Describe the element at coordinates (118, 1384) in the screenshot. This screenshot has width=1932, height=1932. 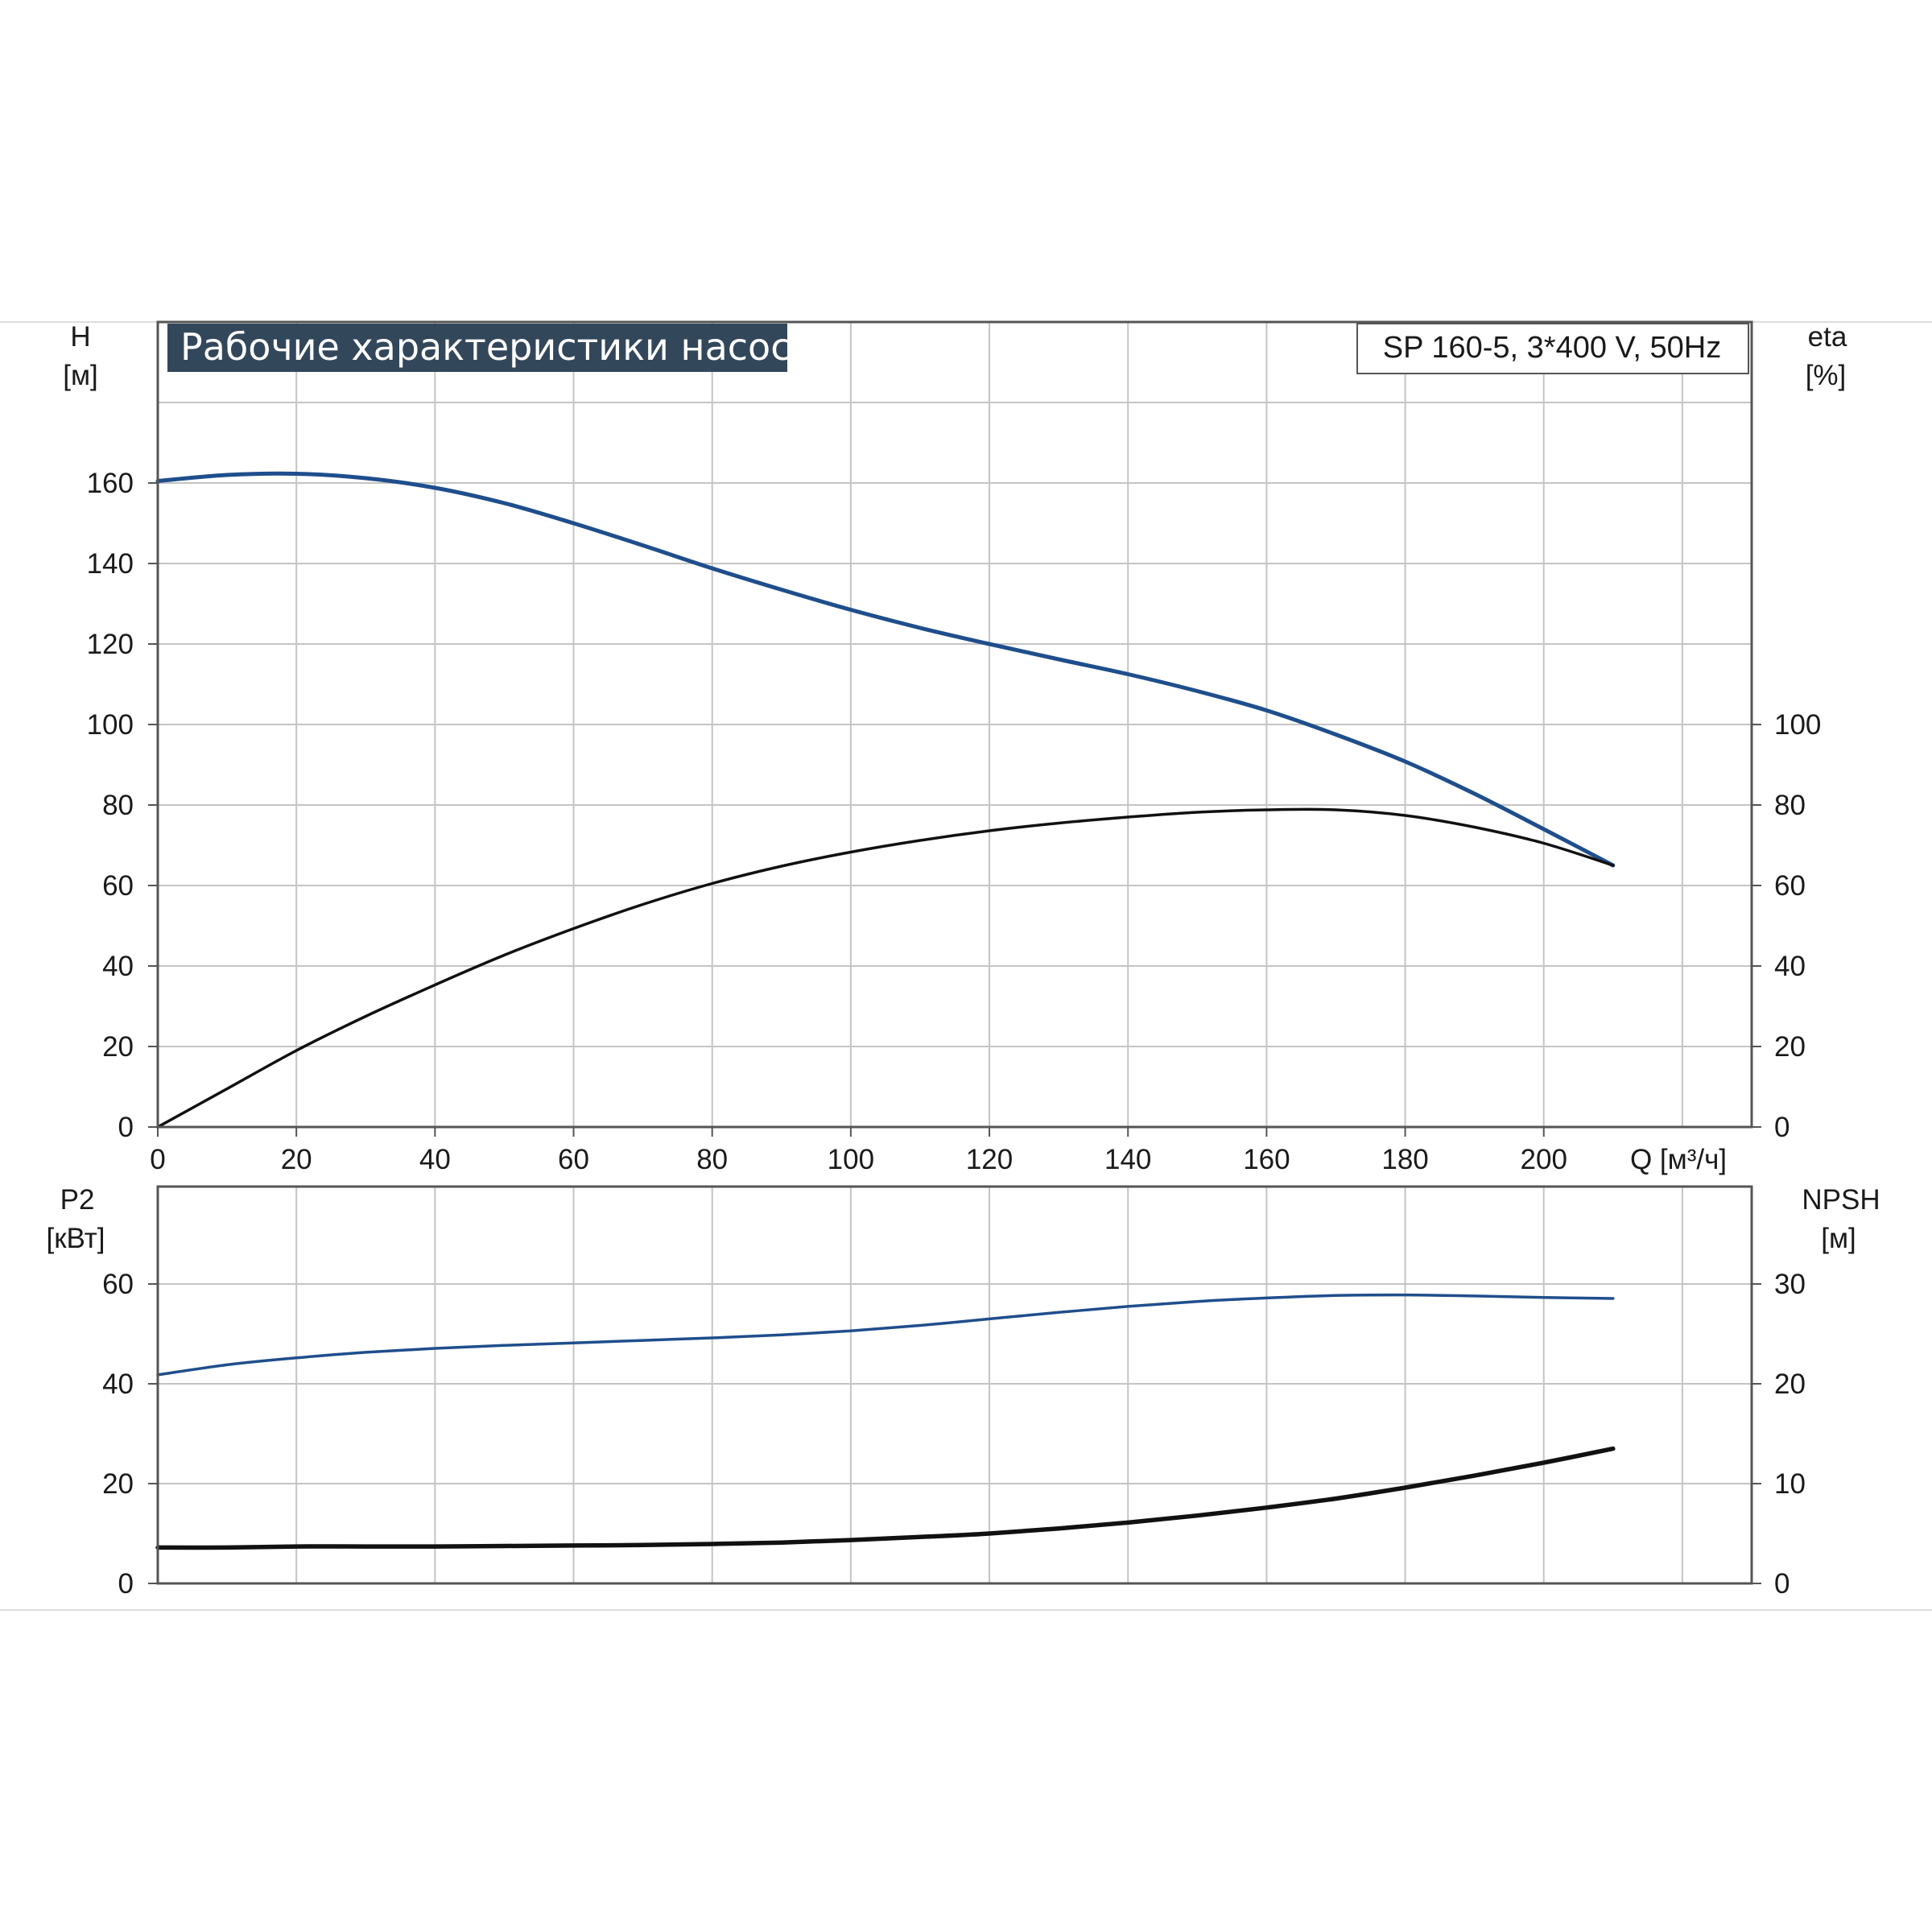
I see `power-tick-label: 40` at that location.